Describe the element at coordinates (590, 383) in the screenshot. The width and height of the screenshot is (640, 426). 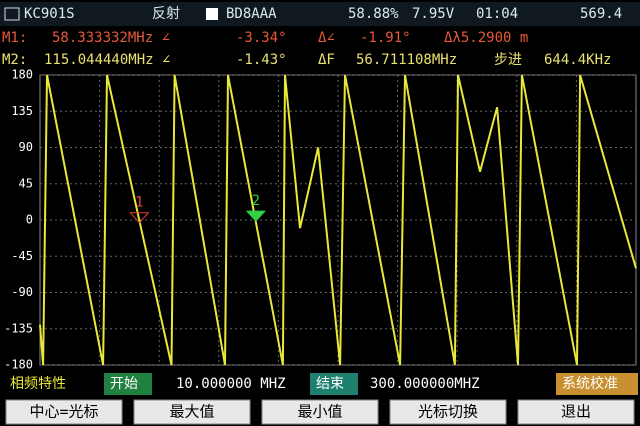
I see `calib: 系统校准` at that location.